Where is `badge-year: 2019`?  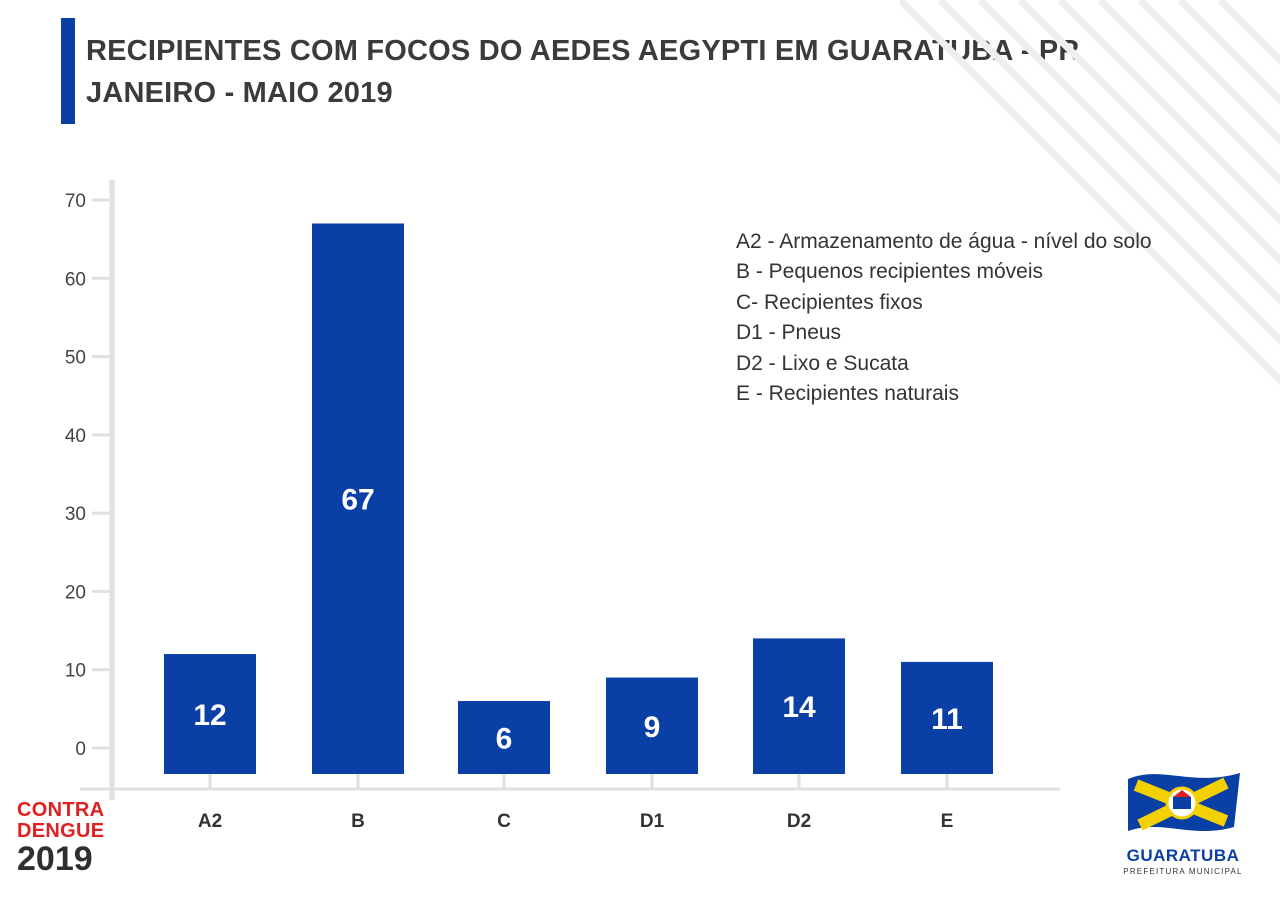
badge-year: 2019 is located at coordinates (55, 859).